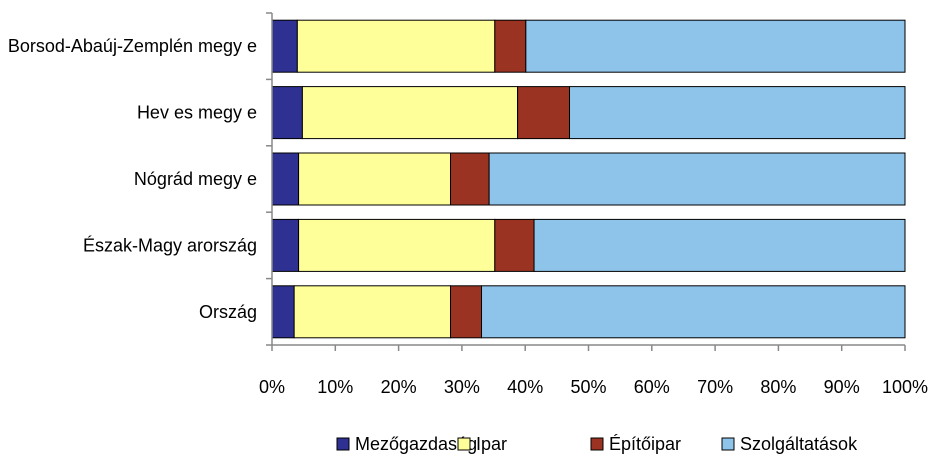  What do you see at coordinates (842, 387) in the screenshot?
I see `x-tick-label: 90%` at bounding box center [842, 387].